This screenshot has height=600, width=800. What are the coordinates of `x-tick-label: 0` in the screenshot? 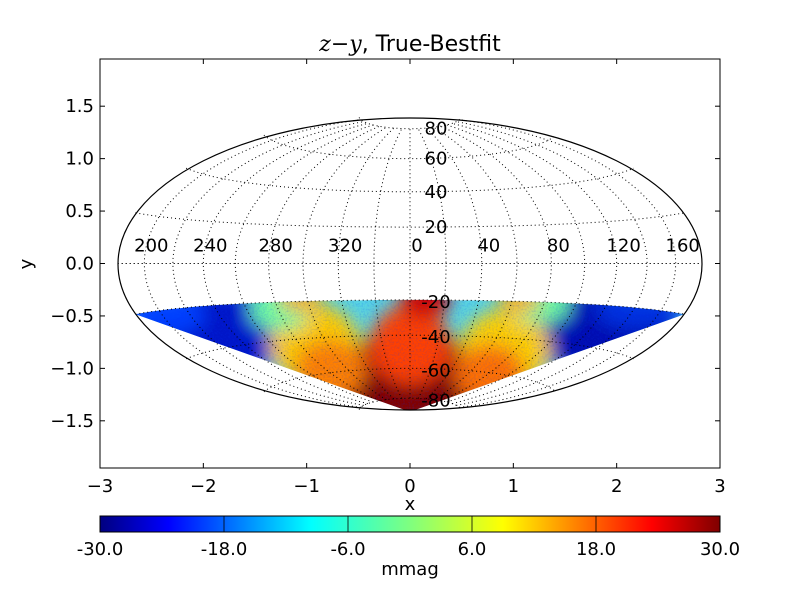 It's located at (409, 486).